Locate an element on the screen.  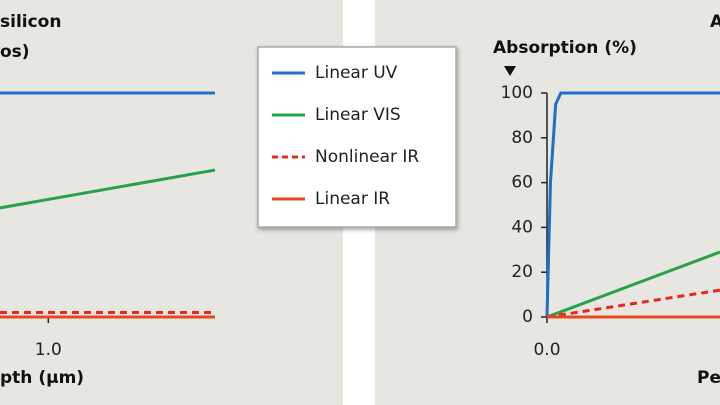
x-axis-label: Pe is located at coordinates (708, 378).